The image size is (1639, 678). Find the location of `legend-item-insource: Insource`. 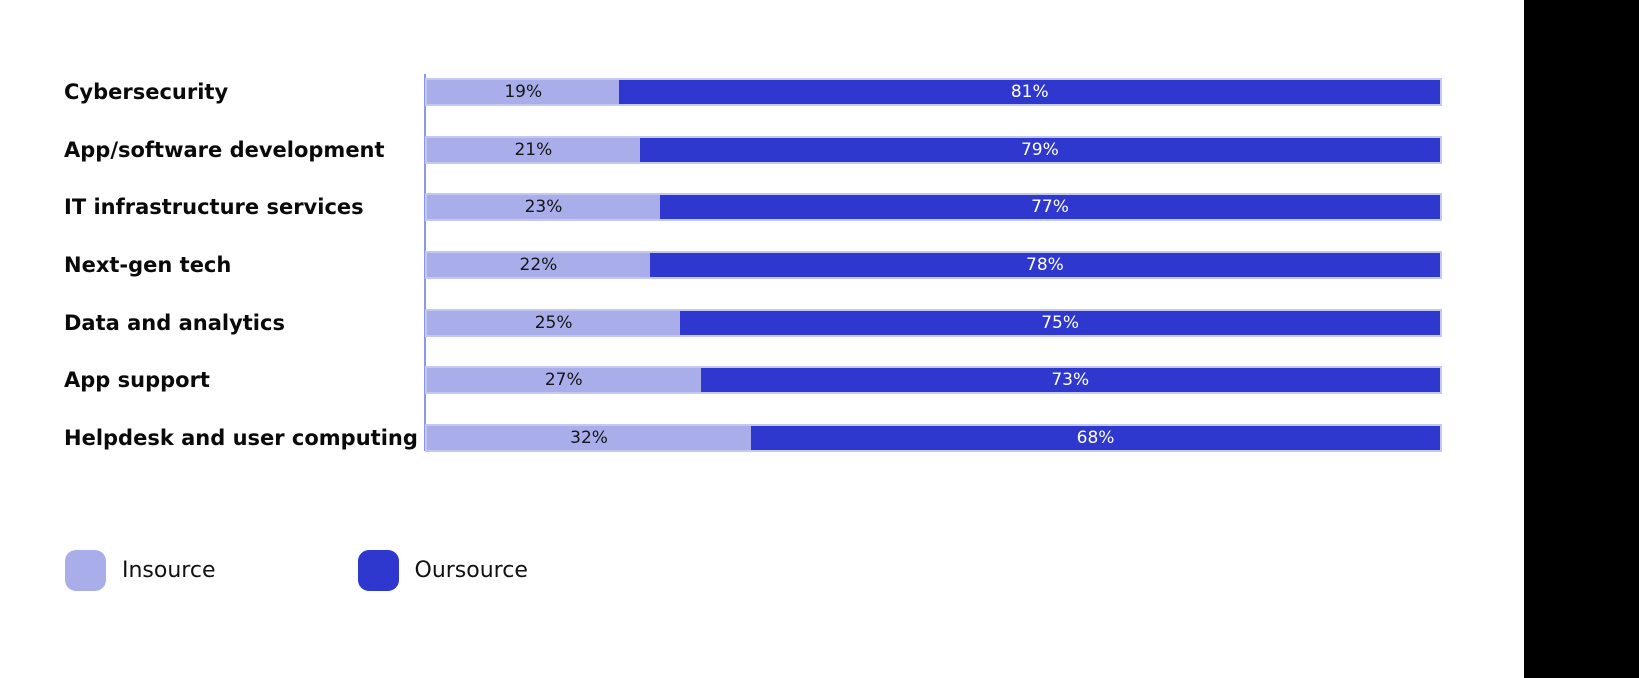

legend-item-insource: Insource is located at coordinates (140, 570).